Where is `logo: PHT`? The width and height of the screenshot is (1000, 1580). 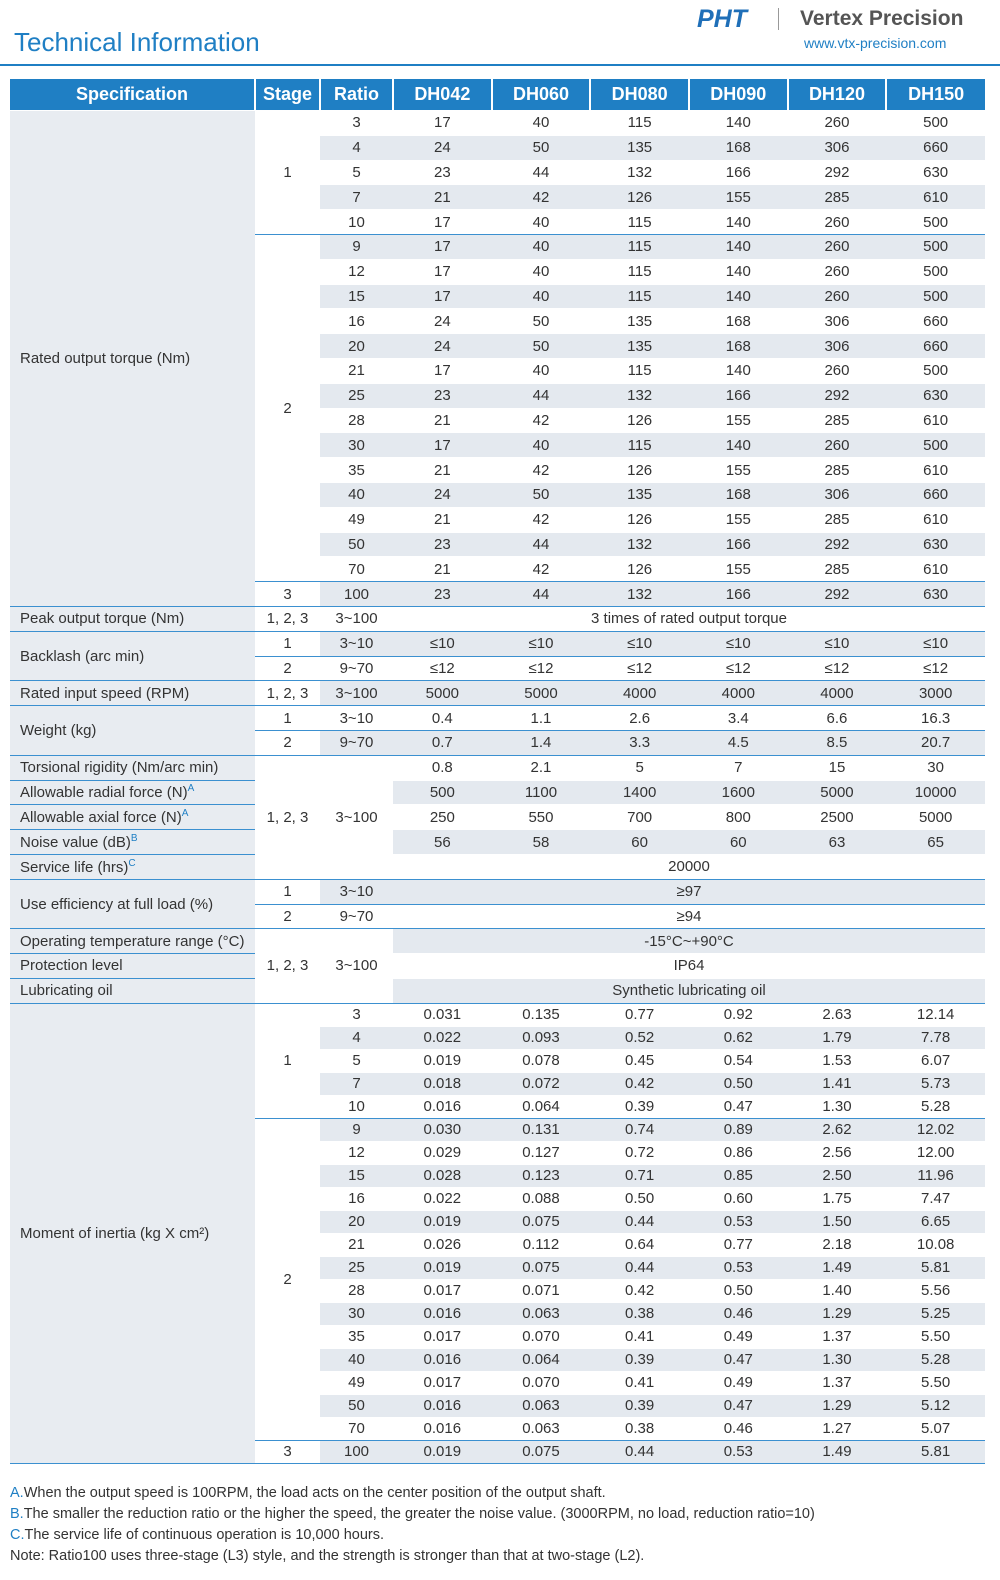
logo: PHT is located at coordinates (722, 19).